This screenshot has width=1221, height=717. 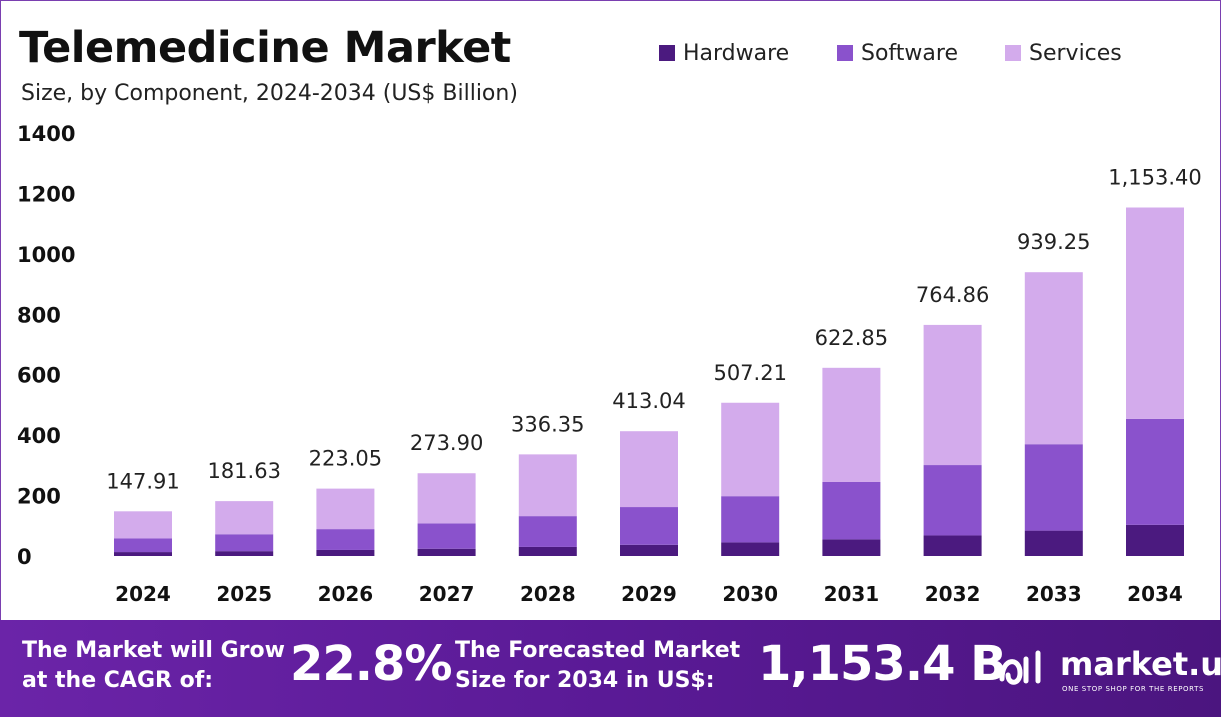 What do you see at coordinates (345, 552) in the screenshot?
I see `bar-segment-hardware-2026` at bounding box center [345, 552].